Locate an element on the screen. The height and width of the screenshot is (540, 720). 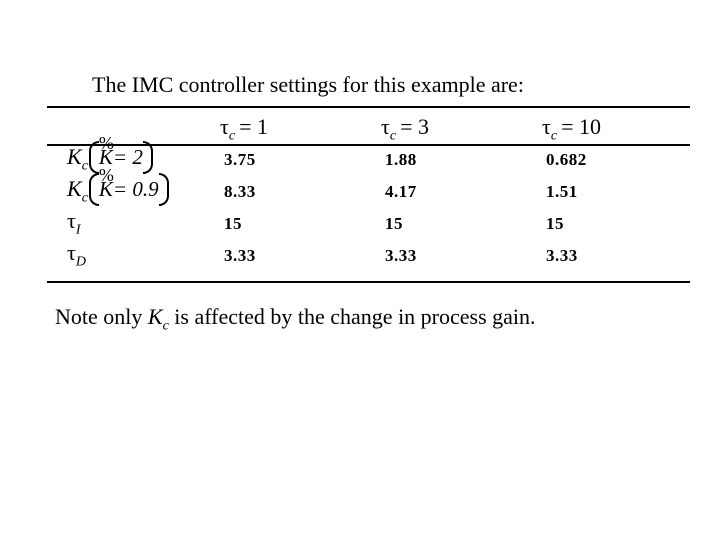
row-label: τI is located at coordinates (74, 223).